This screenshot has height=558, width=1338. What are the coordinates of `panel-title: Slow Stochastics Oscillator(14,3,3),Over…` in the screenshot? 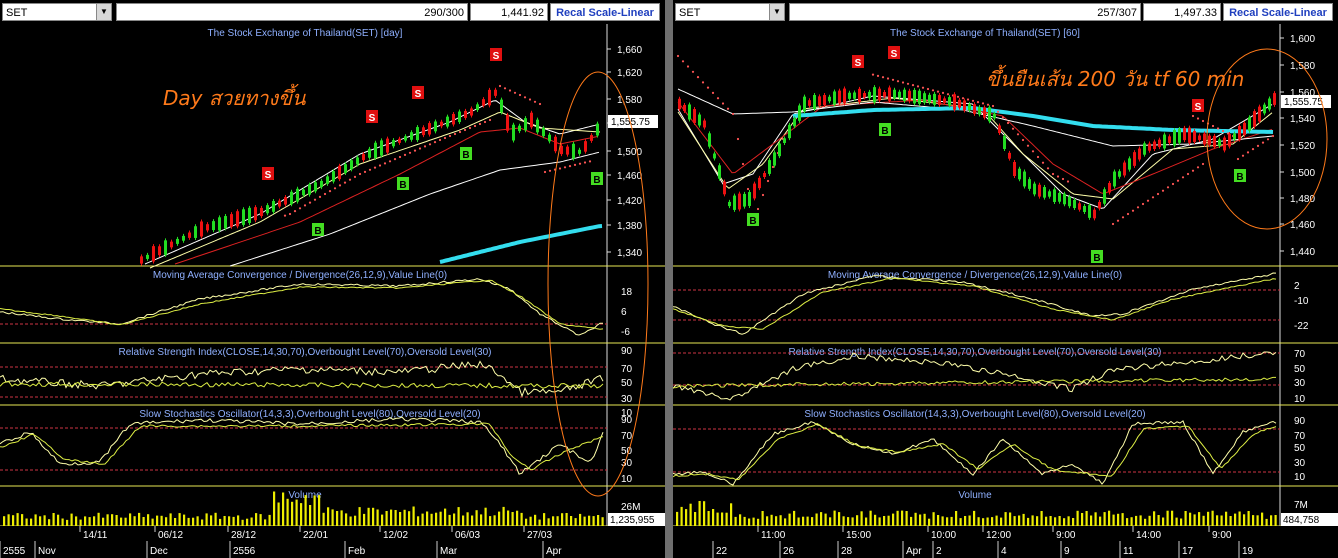 It's located at (974, 414).